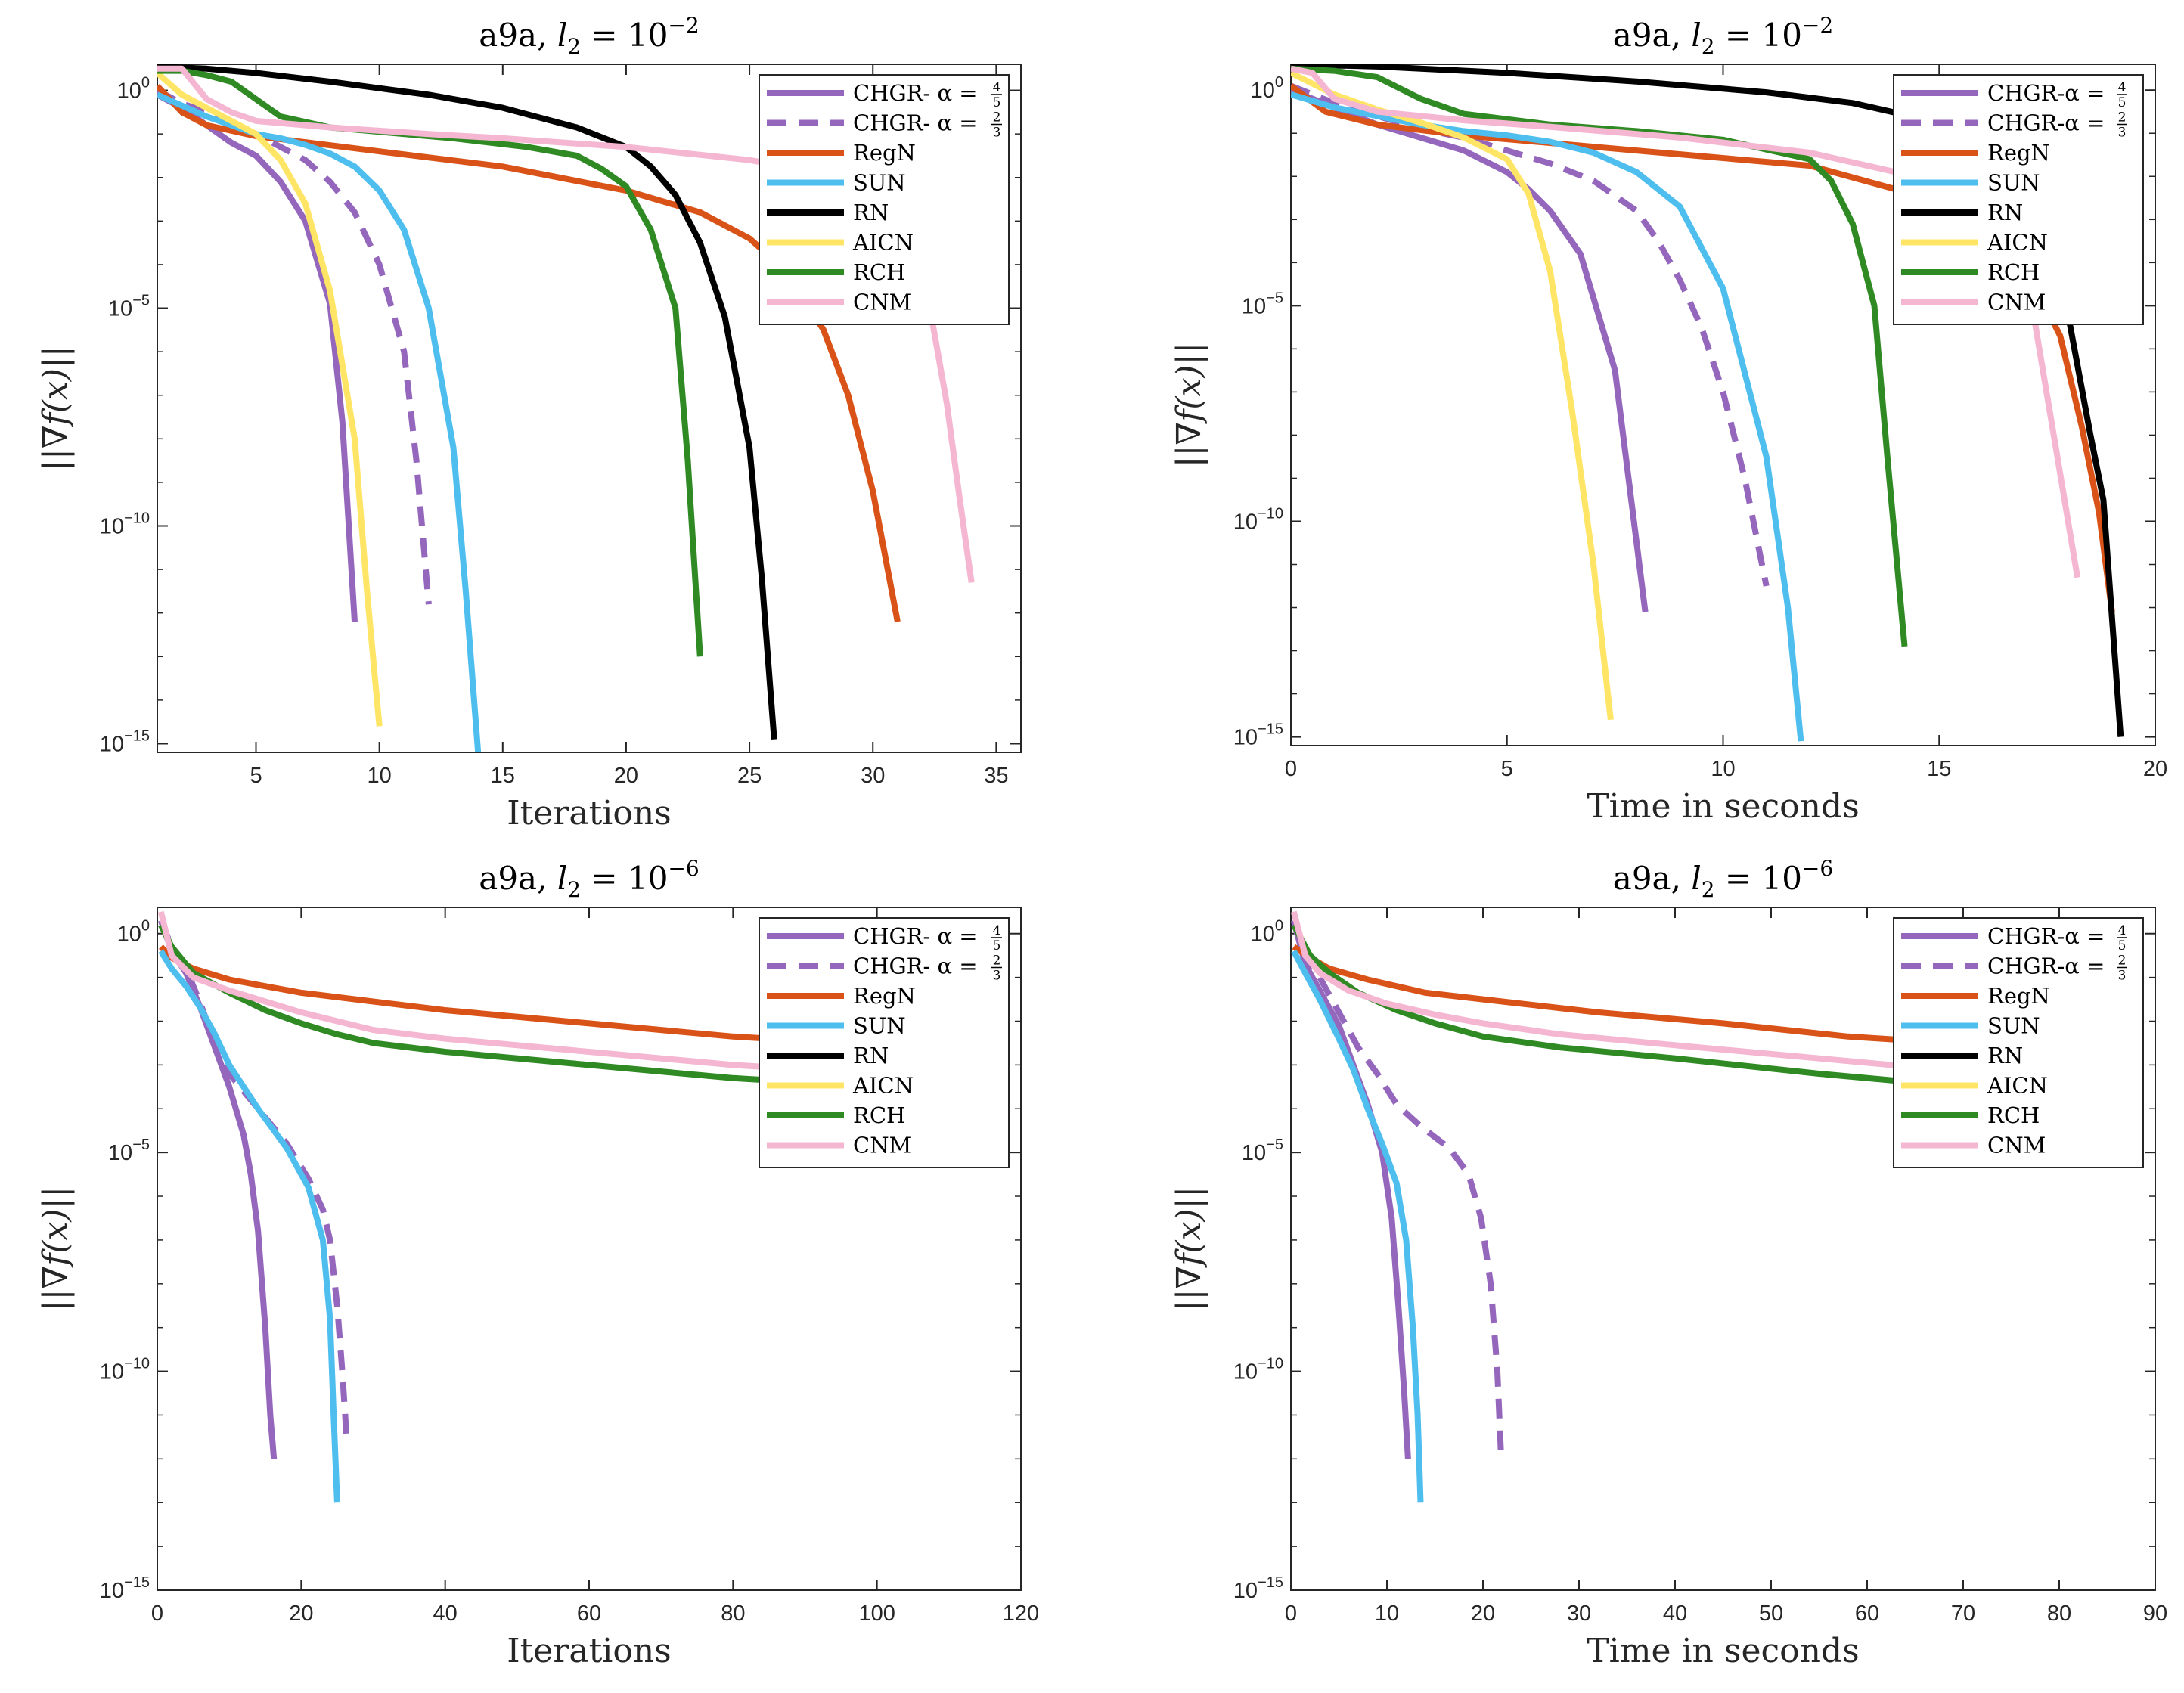  Describe the element at coordinates (996, 776) in the screenshot. I see `x-tick-label: 35` at that location.